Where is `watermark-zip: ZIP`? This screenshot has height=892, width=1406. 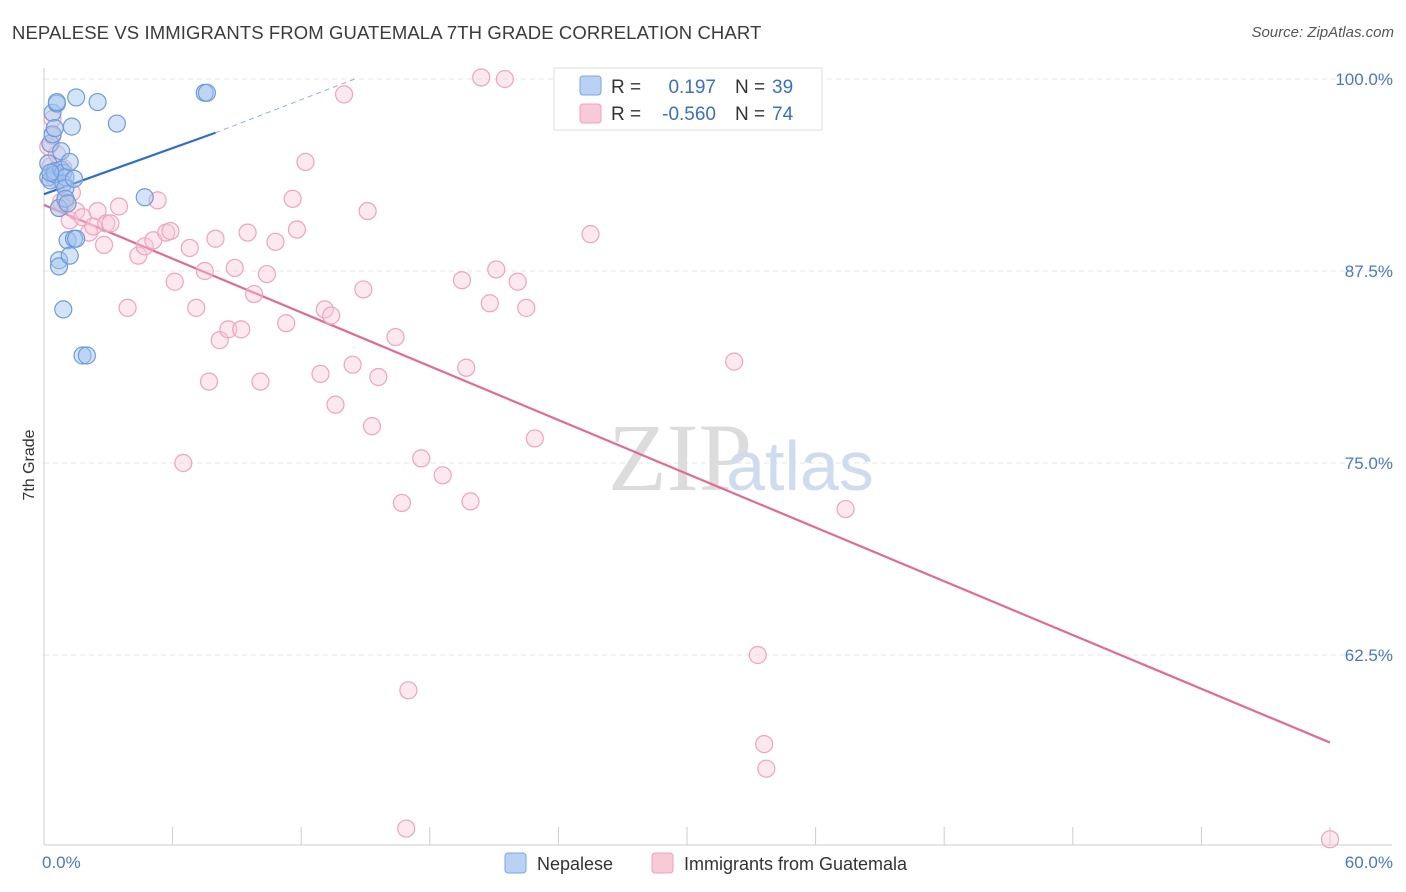
watermark-zip: ZIP is located at coordinates (680, 457).